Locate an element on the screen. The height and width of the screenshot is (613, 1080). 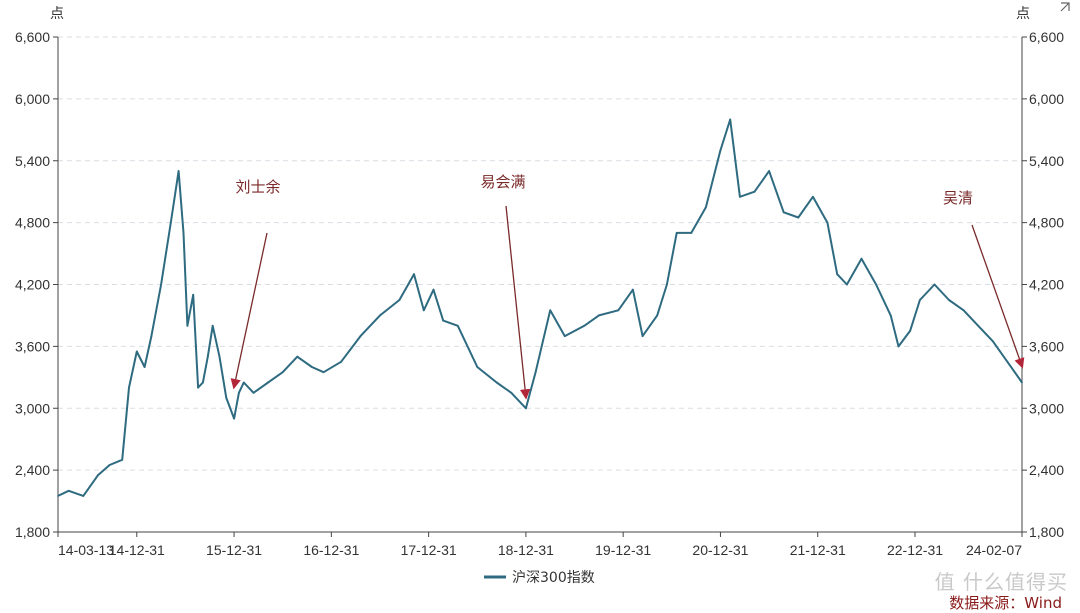
x-tick-label: 14-12-31 is located at coordinates (137, 550).